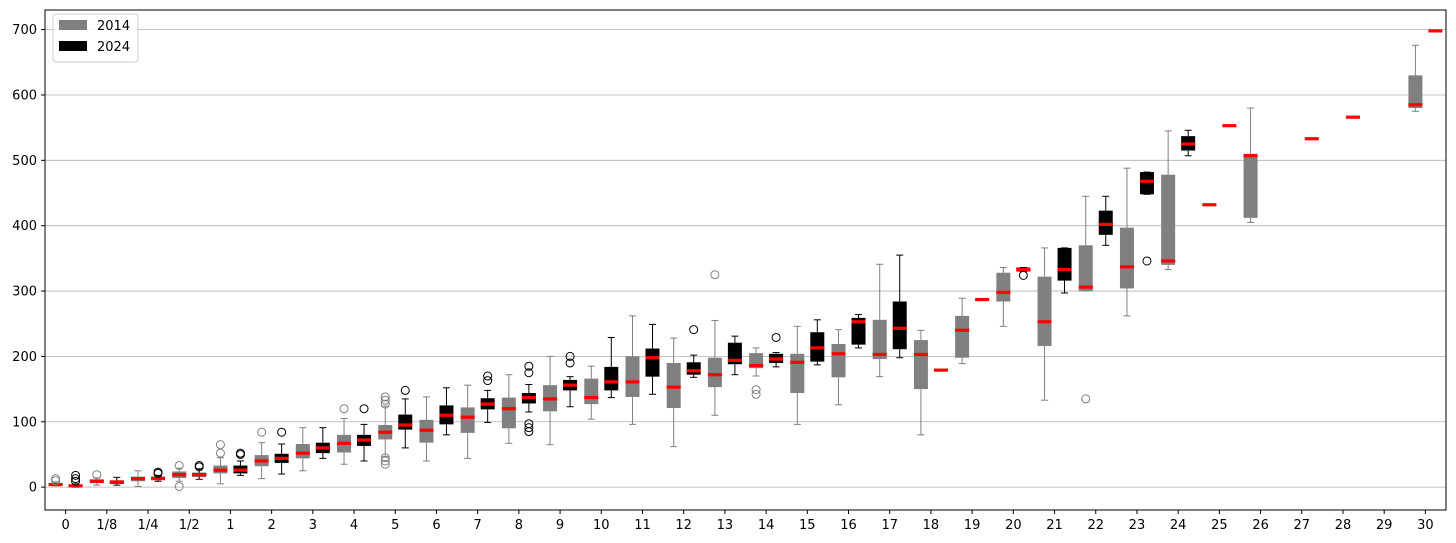 The height and width of the screenshot is (543, 1456). What do you see at coordinates (395, 525) in the screenshot?
I see `x-tick-label: 5` at bounding box center [395, 525].